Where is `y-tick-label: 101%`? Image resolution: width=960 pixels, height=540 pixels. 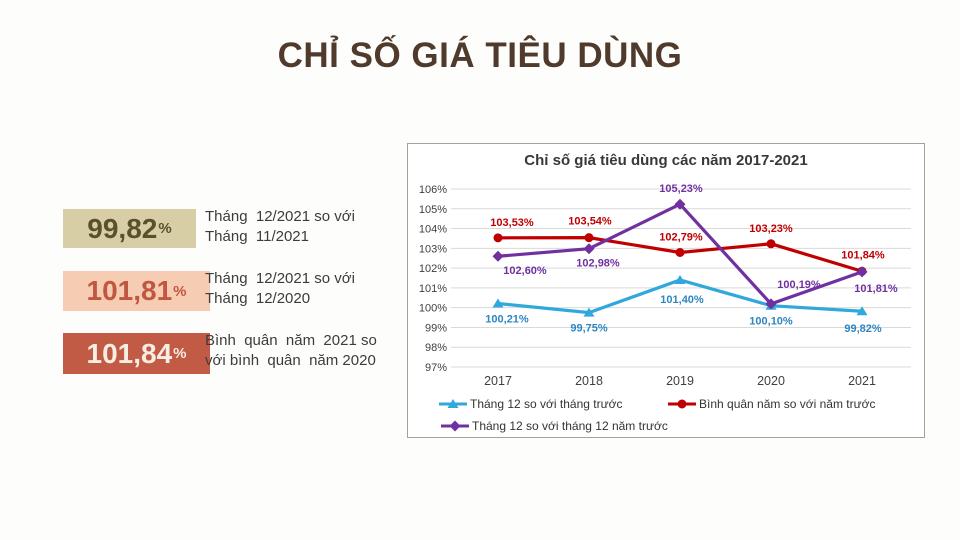 y-tick-label: 101% is located at coordinates (433, 289).